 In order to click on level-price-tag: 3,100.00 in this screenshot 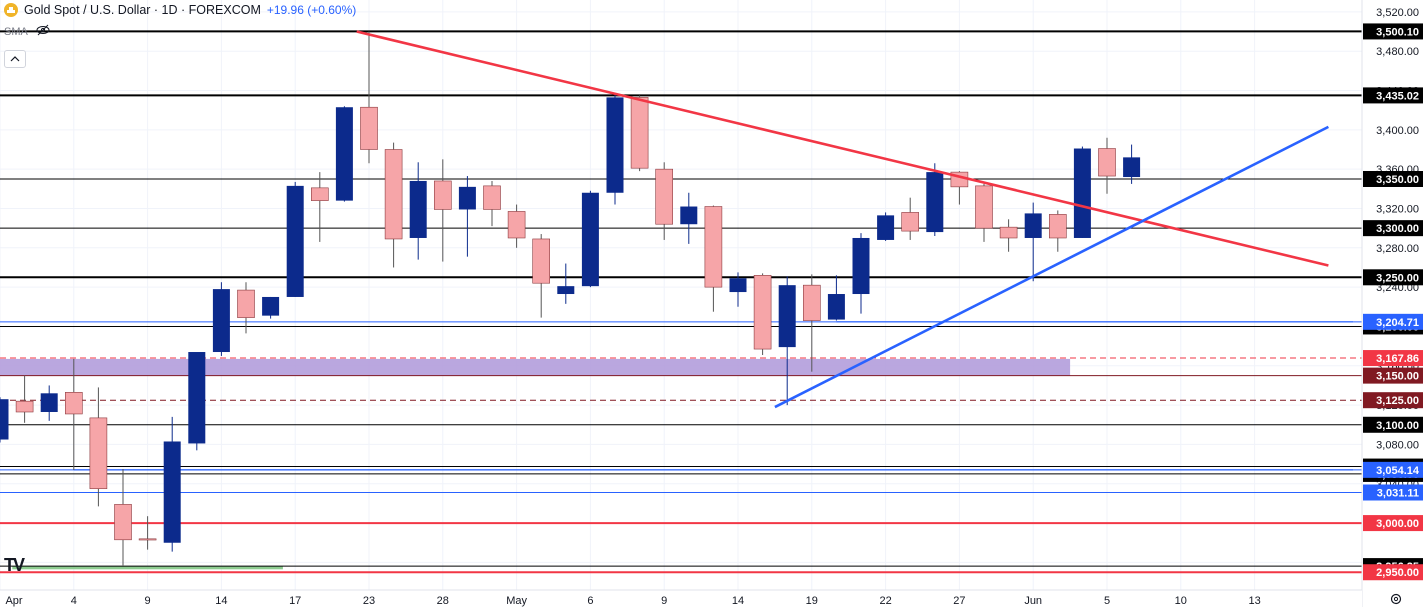, I will do `click(1393, 424)`.